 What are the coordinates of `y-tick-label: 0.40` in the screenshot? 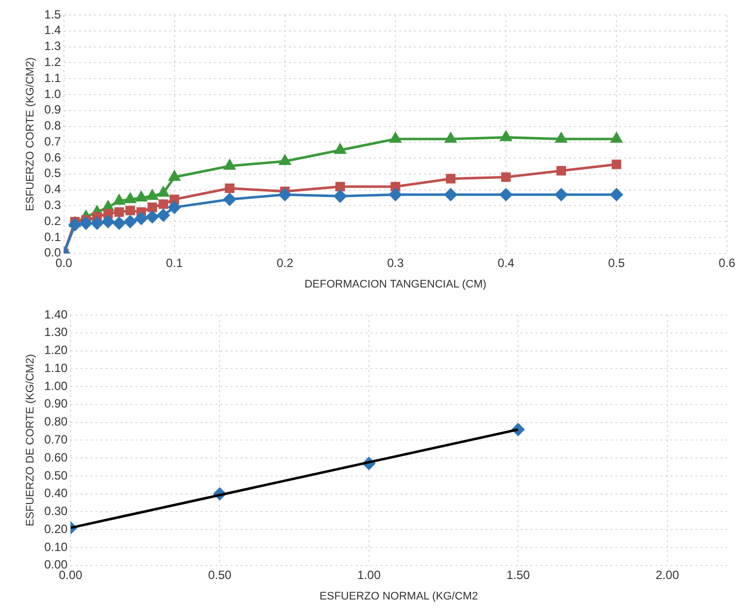 It's located at (56, 493).